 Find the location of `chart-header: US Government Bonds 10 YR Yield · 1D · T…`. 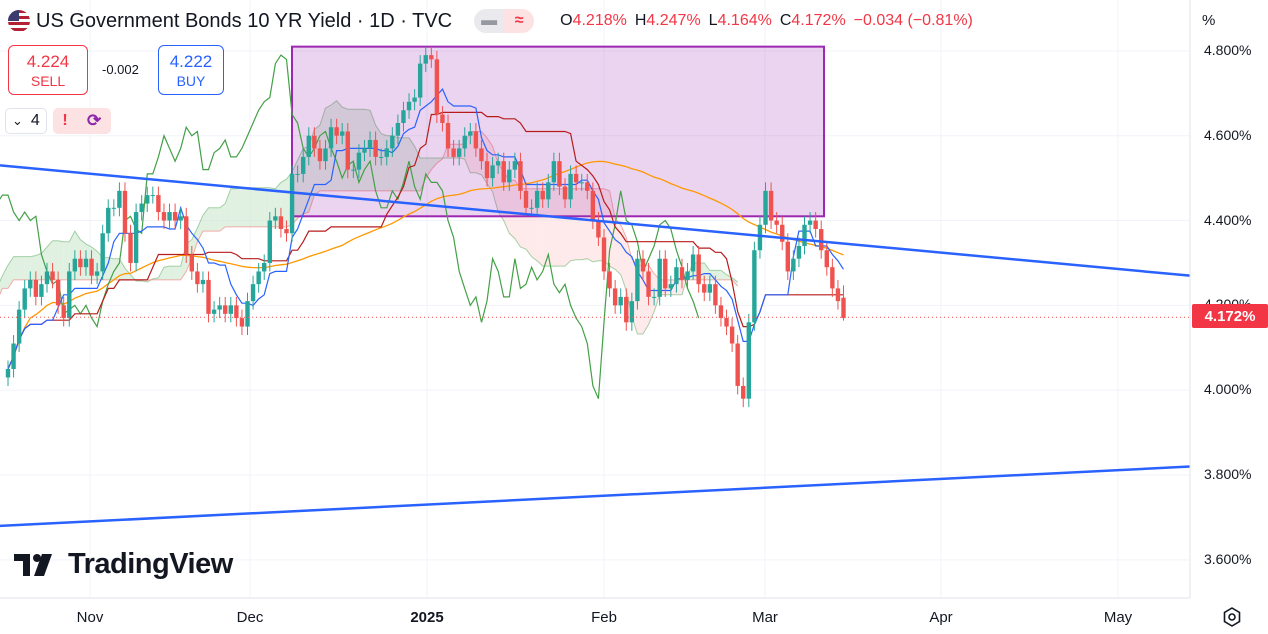

chart-header: US Government Bonds 10 YR Yield · 1D · T… is located at coordinates (490, 21).